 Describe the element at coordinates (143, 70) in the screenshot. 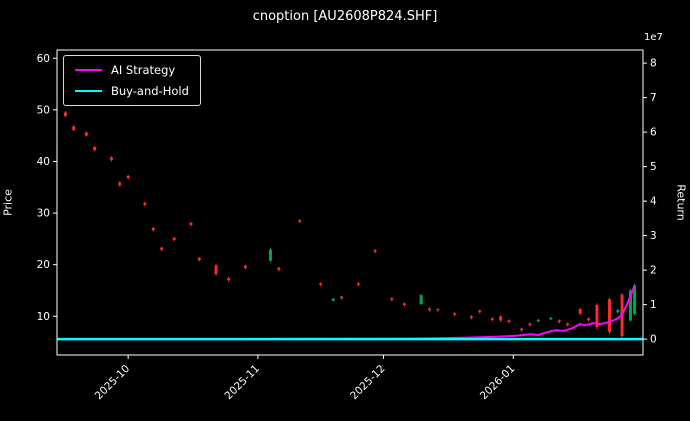

I see `legend-label-ai-strategy: AI Strategy` at that location.